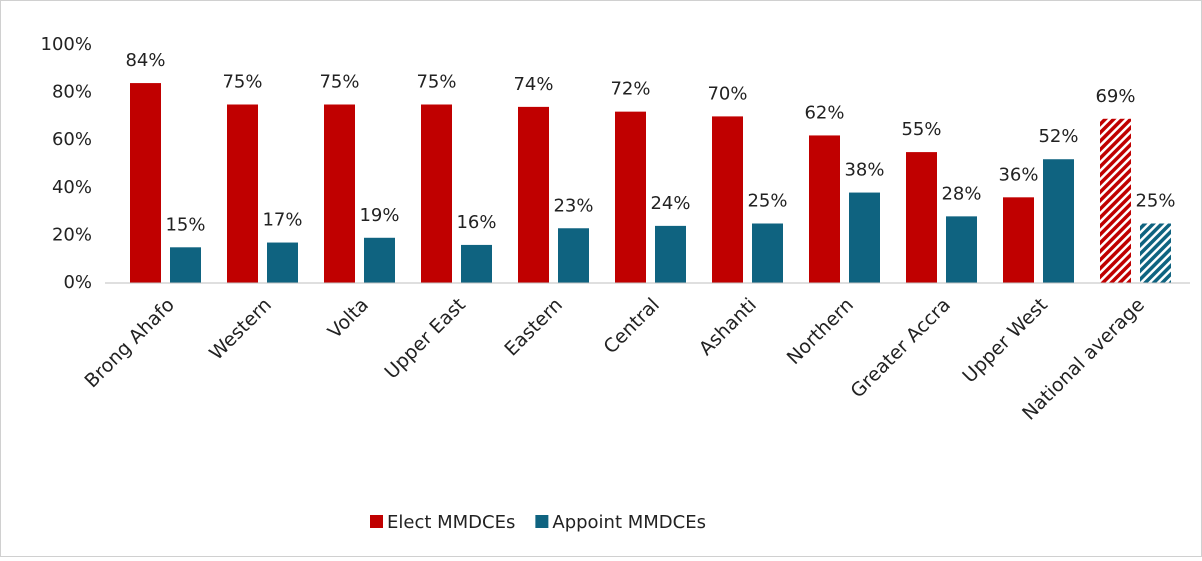 The width and height of the screenshot is (1202, 561). Describe the element at coordinates (630, 89) in the screenshot. I see `value-label: 72%` at that location.